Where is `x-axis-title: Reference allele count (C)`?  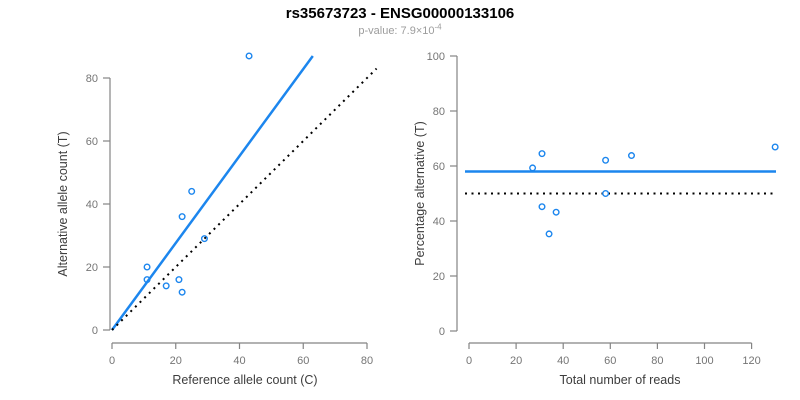 x-axis-title: Reference allele count (C) is located at coordinates (244, 380).